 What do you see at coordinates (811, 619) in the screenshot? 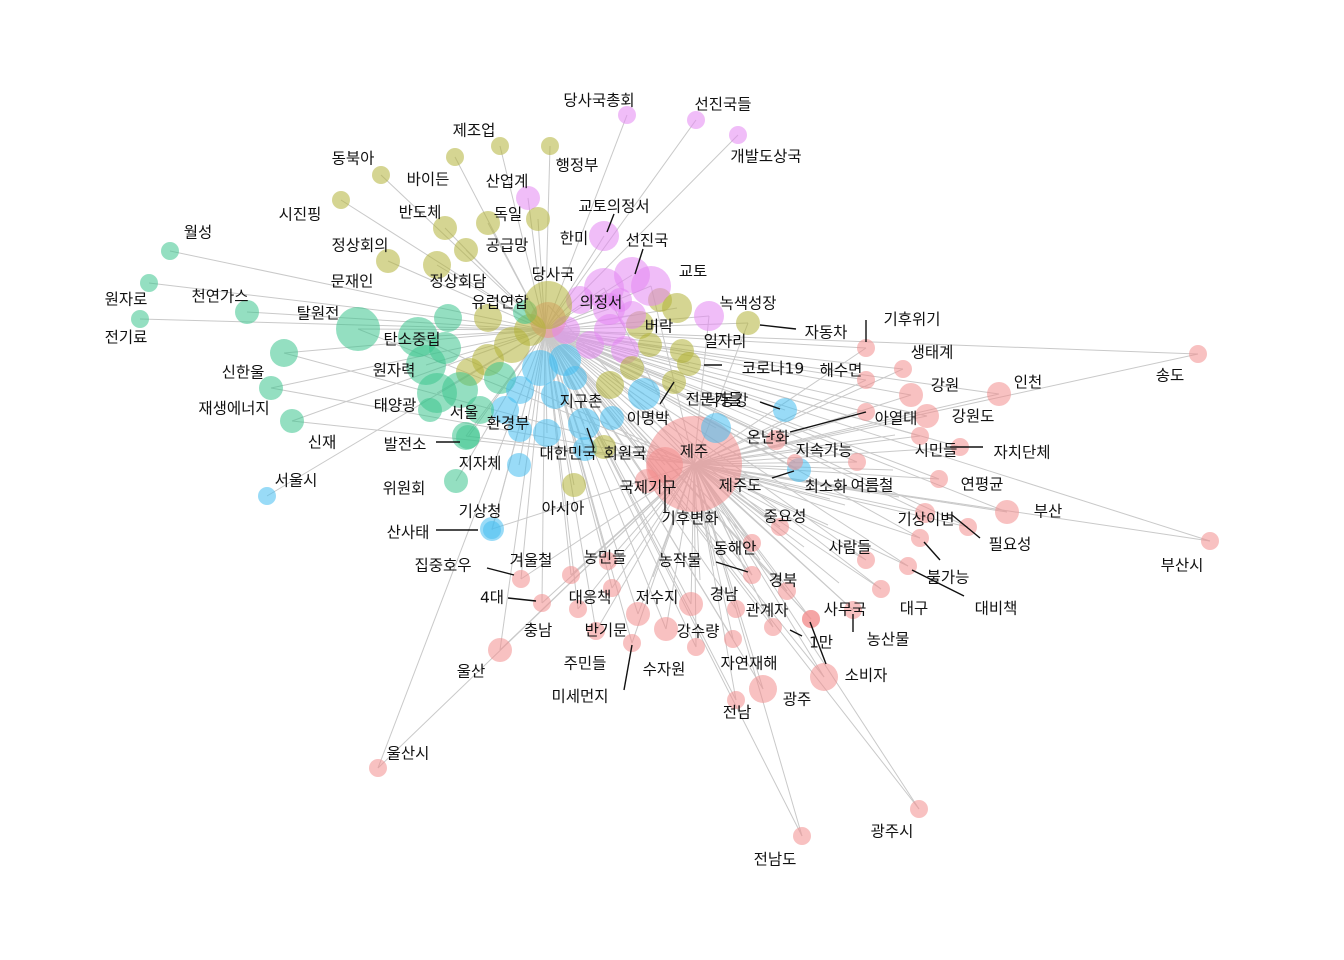
I see `node-ilman` at bounding box center [811, 619].